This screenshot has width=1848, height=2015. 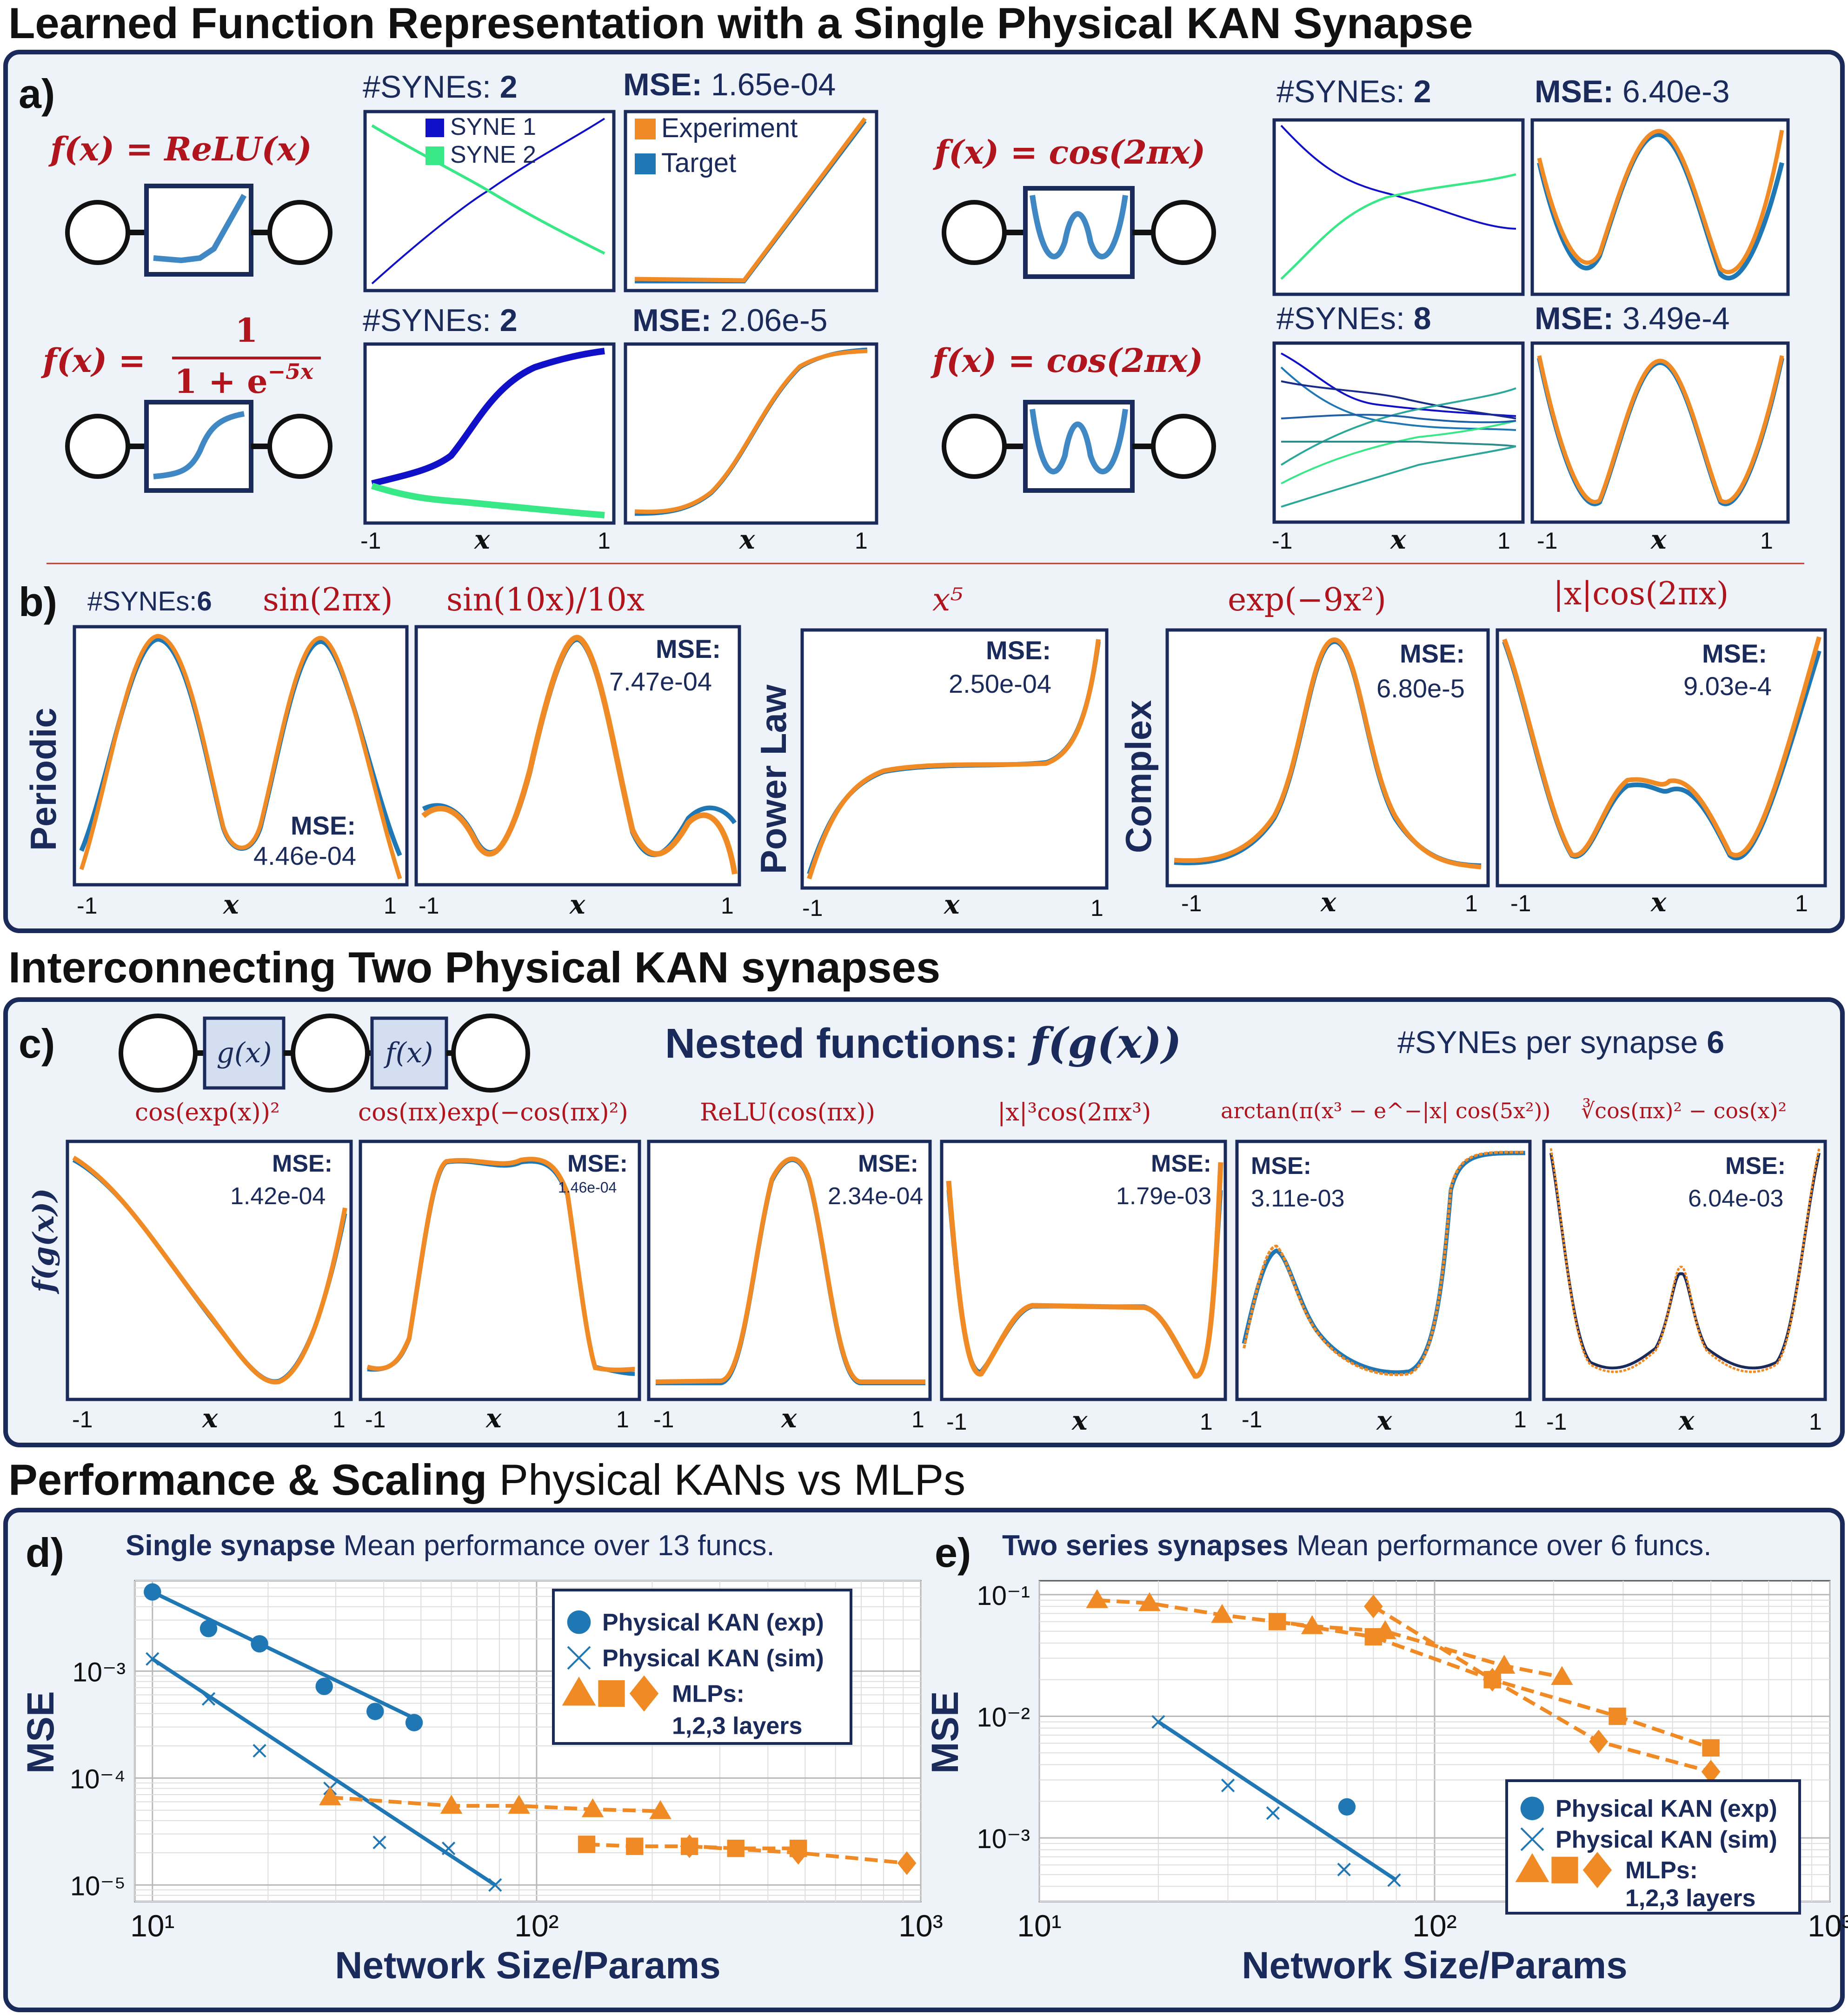 I want to click on b2-tick-1: 1, so click(x=727, y=906).